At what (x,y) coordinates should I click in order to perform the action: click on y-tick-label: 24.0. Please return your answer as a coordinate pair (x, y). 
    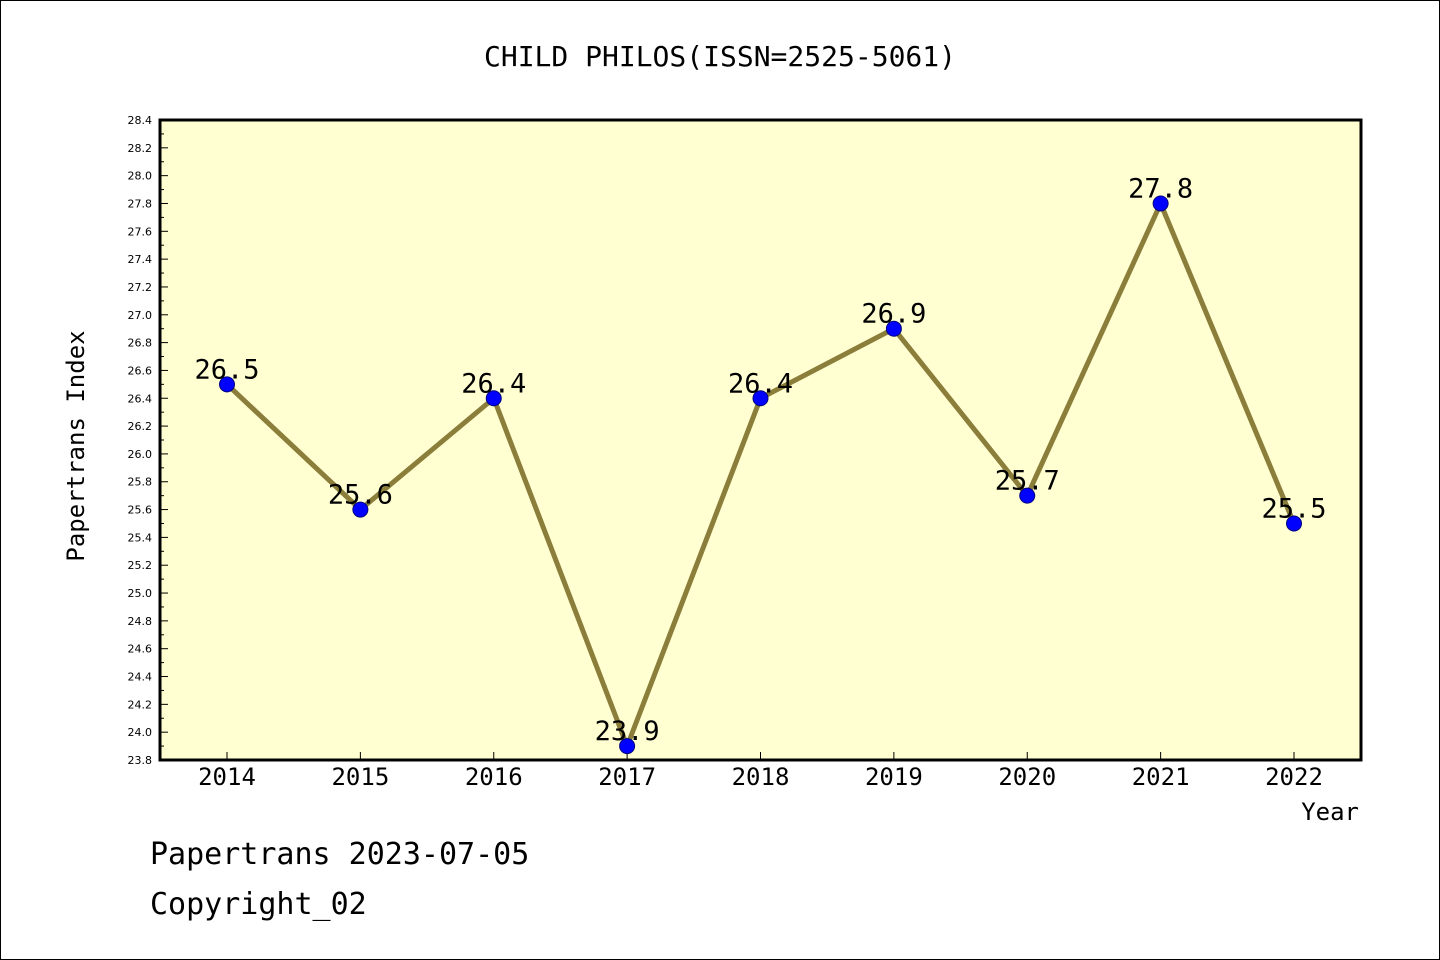
    Looking at the image, I should click on (140, 732).